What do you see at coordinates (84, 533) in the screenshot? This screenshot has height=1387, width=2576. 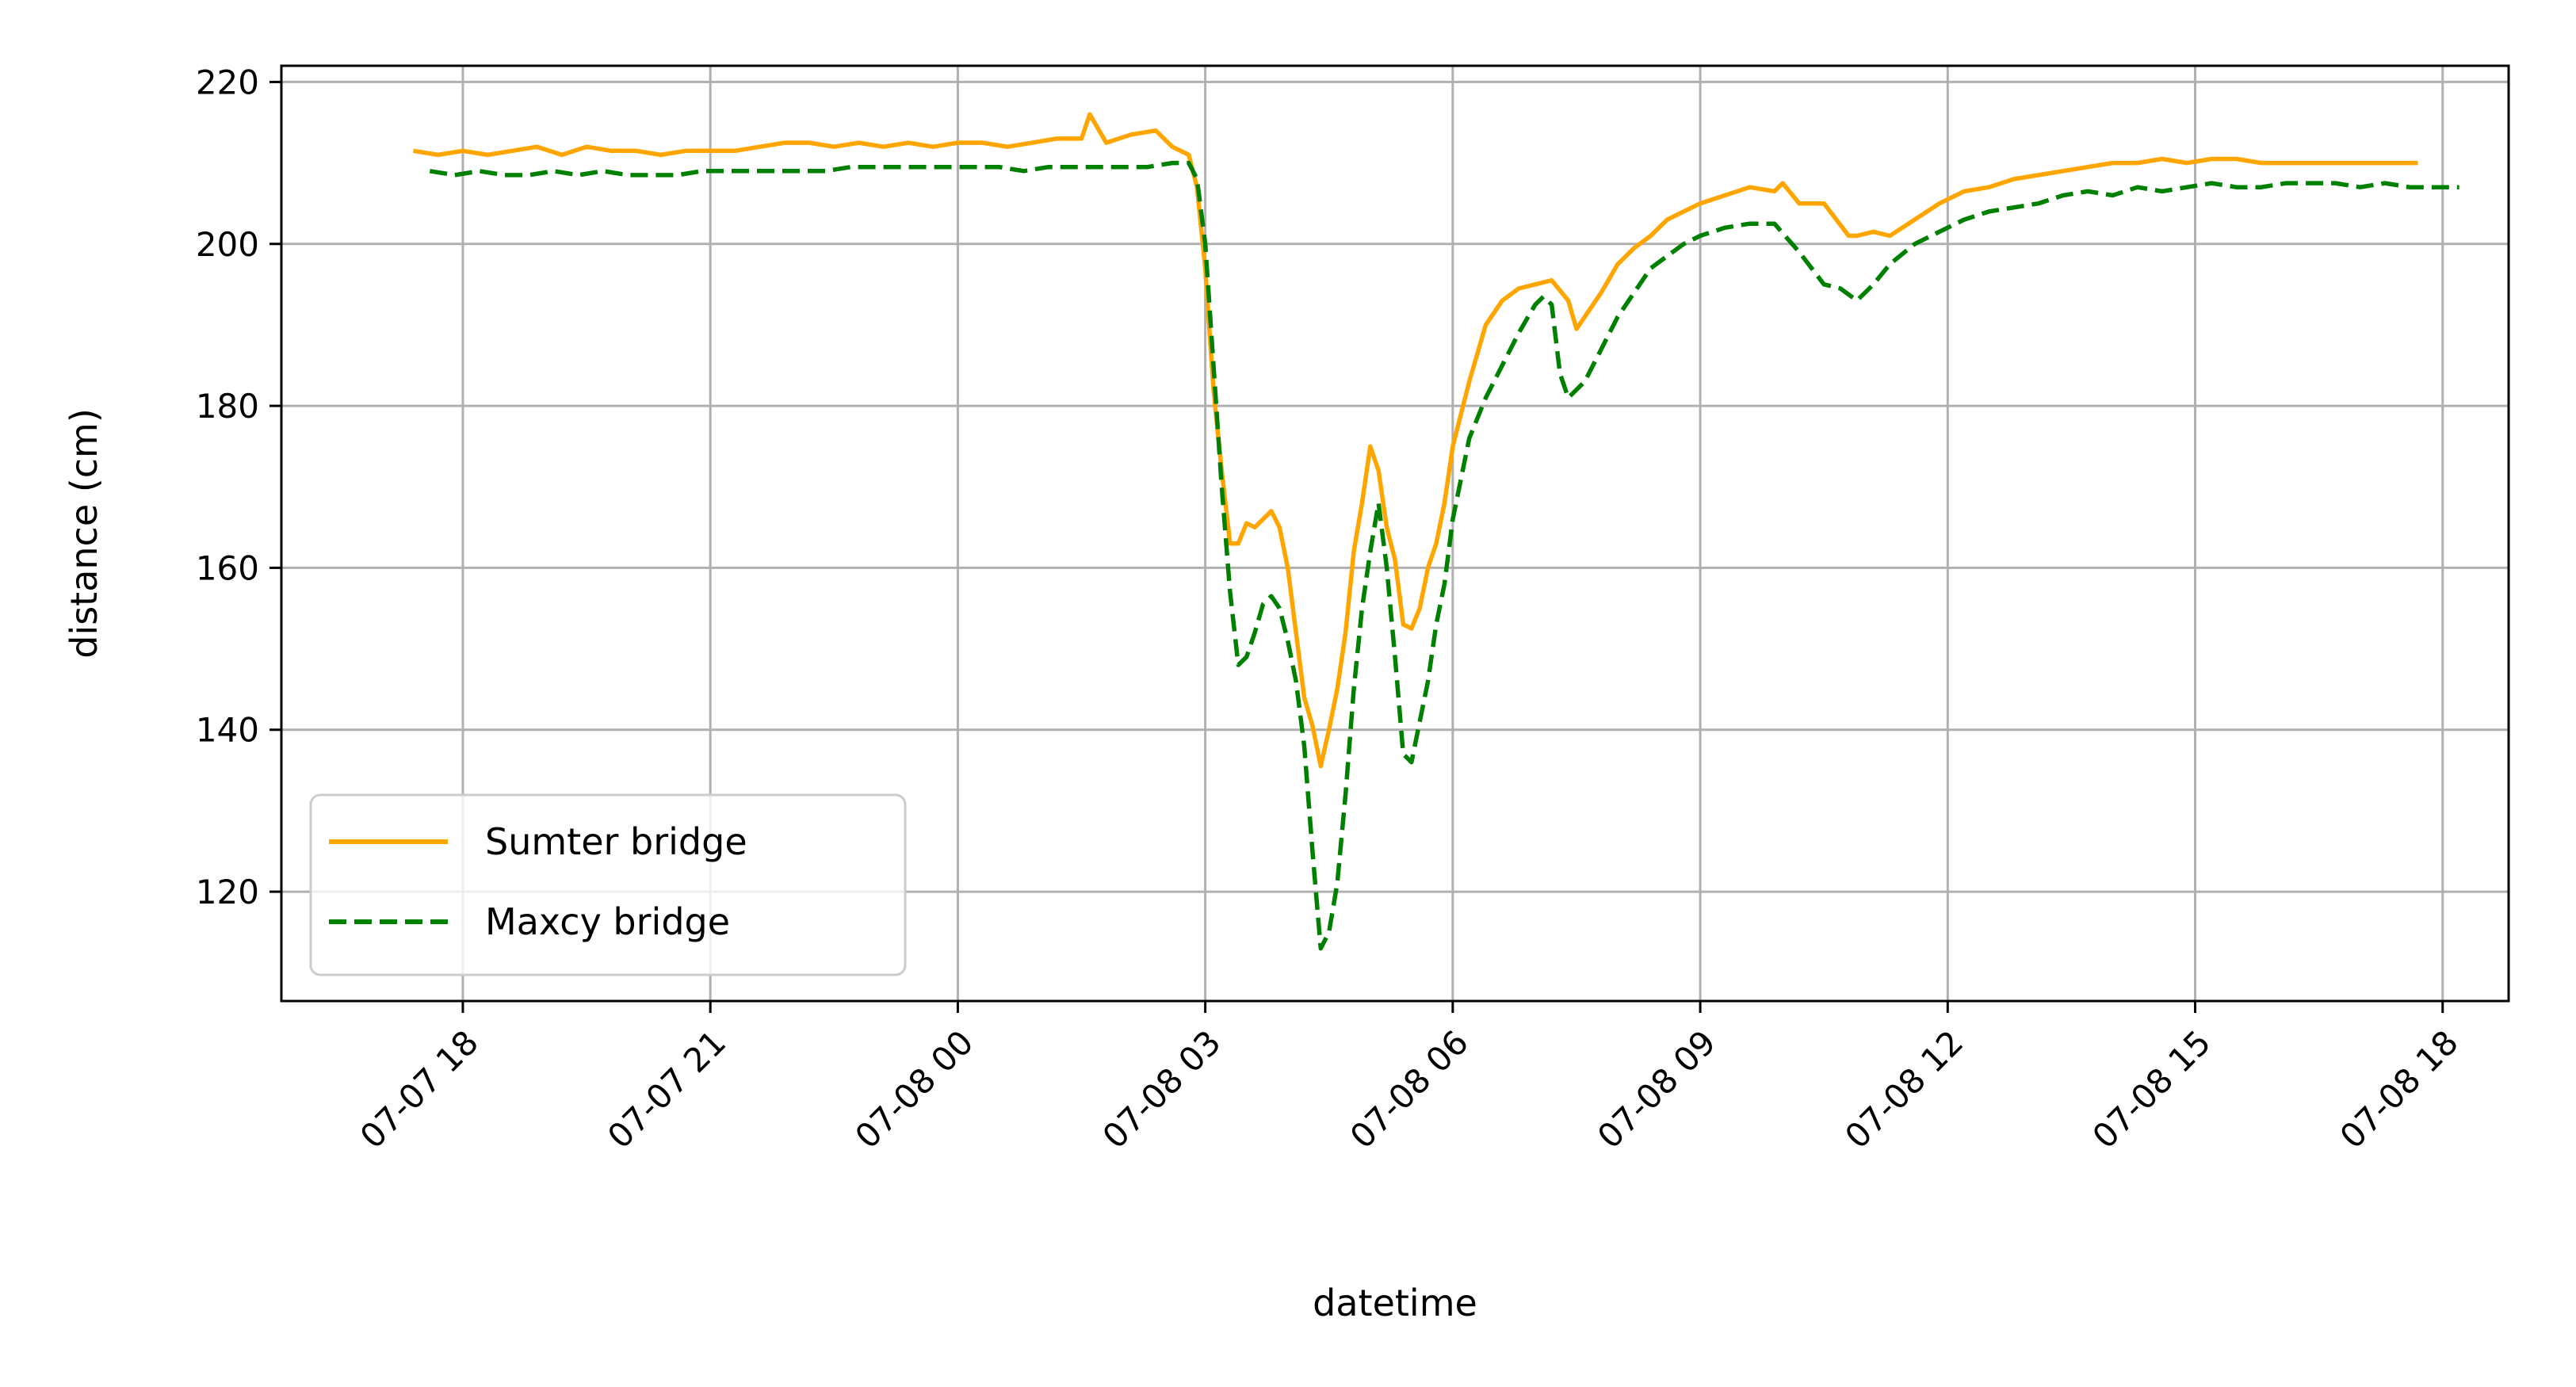 I see `y-axis-label: distance (cm)` at bounding box center [84, 533].